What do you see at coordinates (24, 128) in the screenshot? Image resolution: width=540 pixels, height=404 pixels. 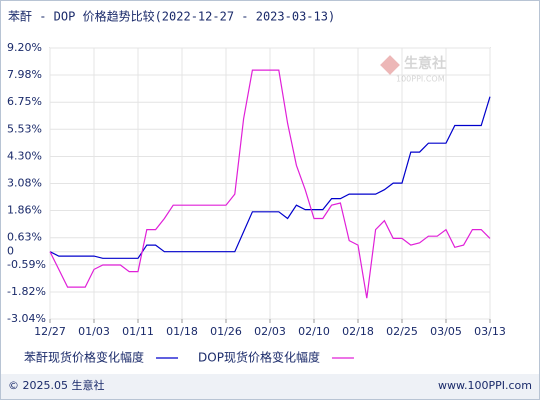 I see `y-tick-label: 5.53%` at bounding box center [24, 128].